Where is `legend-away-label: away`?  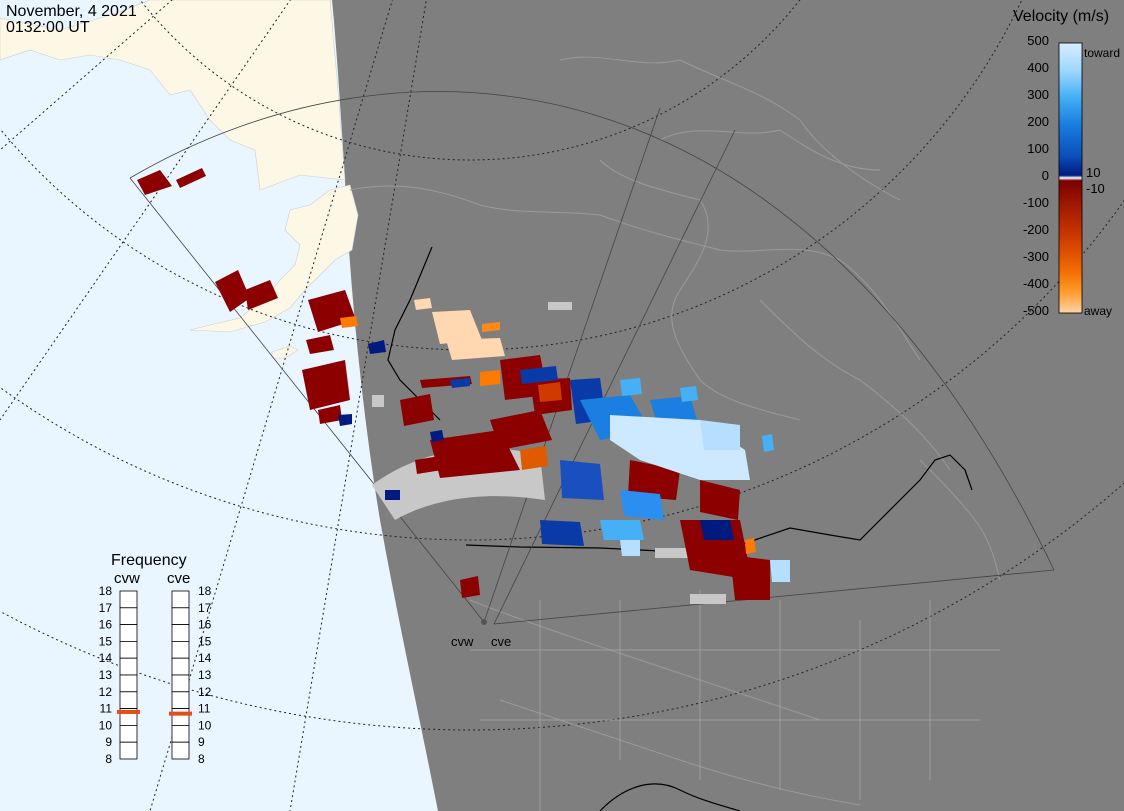 legend-away-label: away is located at coordinates (1098, 311).